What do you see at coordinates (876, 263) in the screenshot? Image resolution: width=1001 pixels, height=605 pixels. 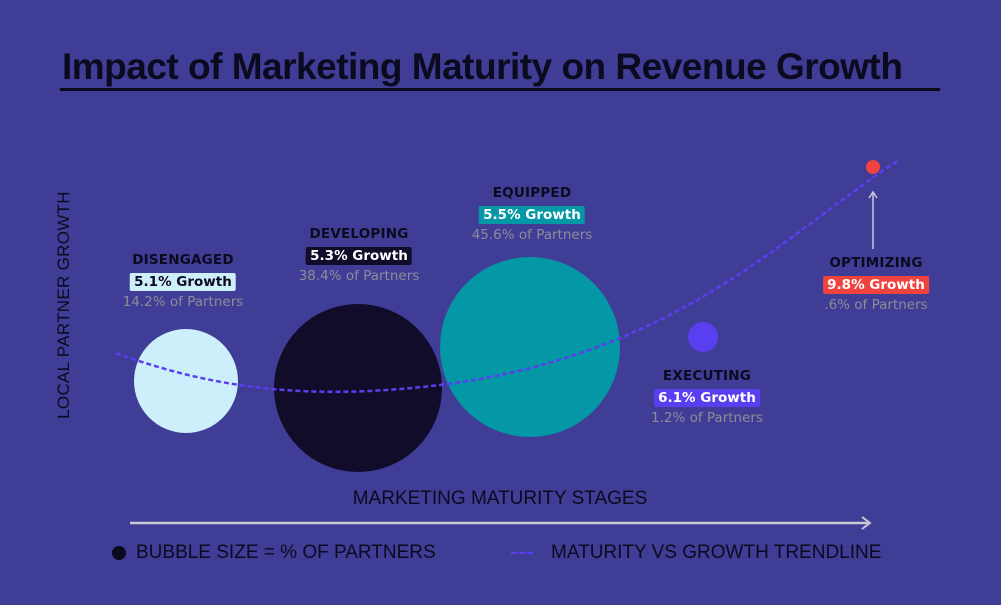 I see `stage-name: OPTIMIZING` at bounding box center [876, 263].